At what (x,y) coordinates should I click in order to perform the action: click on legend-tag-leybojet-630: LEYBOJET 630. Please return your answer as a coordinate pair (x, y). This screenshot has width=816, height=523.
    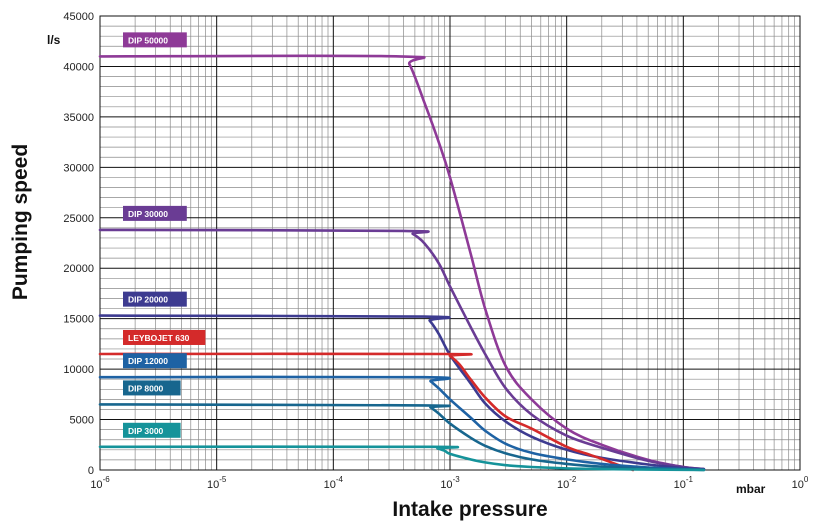
    Looking at the image, I should click on (164, 337).